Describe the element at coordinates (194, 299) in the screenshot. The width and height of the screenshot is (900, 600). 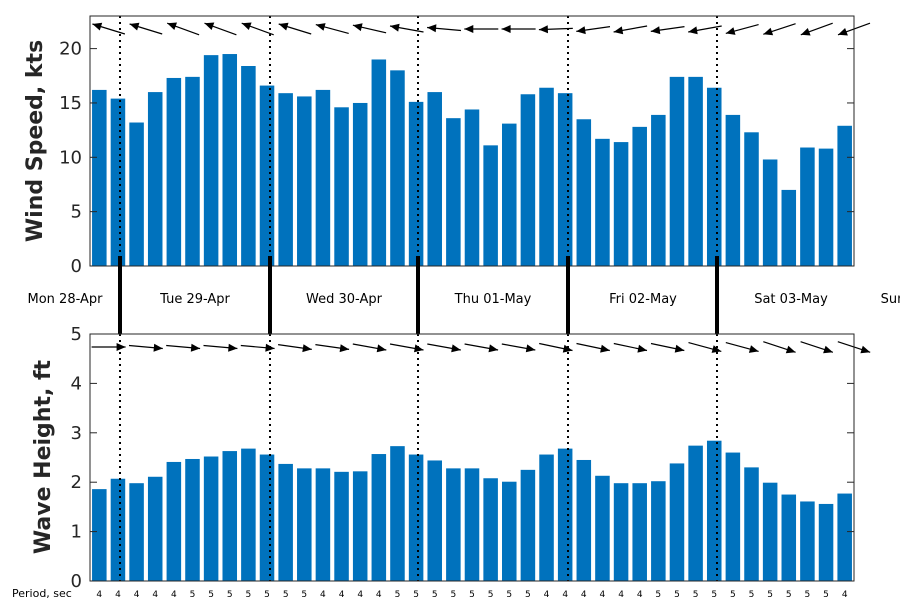
I see `day-label: Tue 29-Apr` at that location.